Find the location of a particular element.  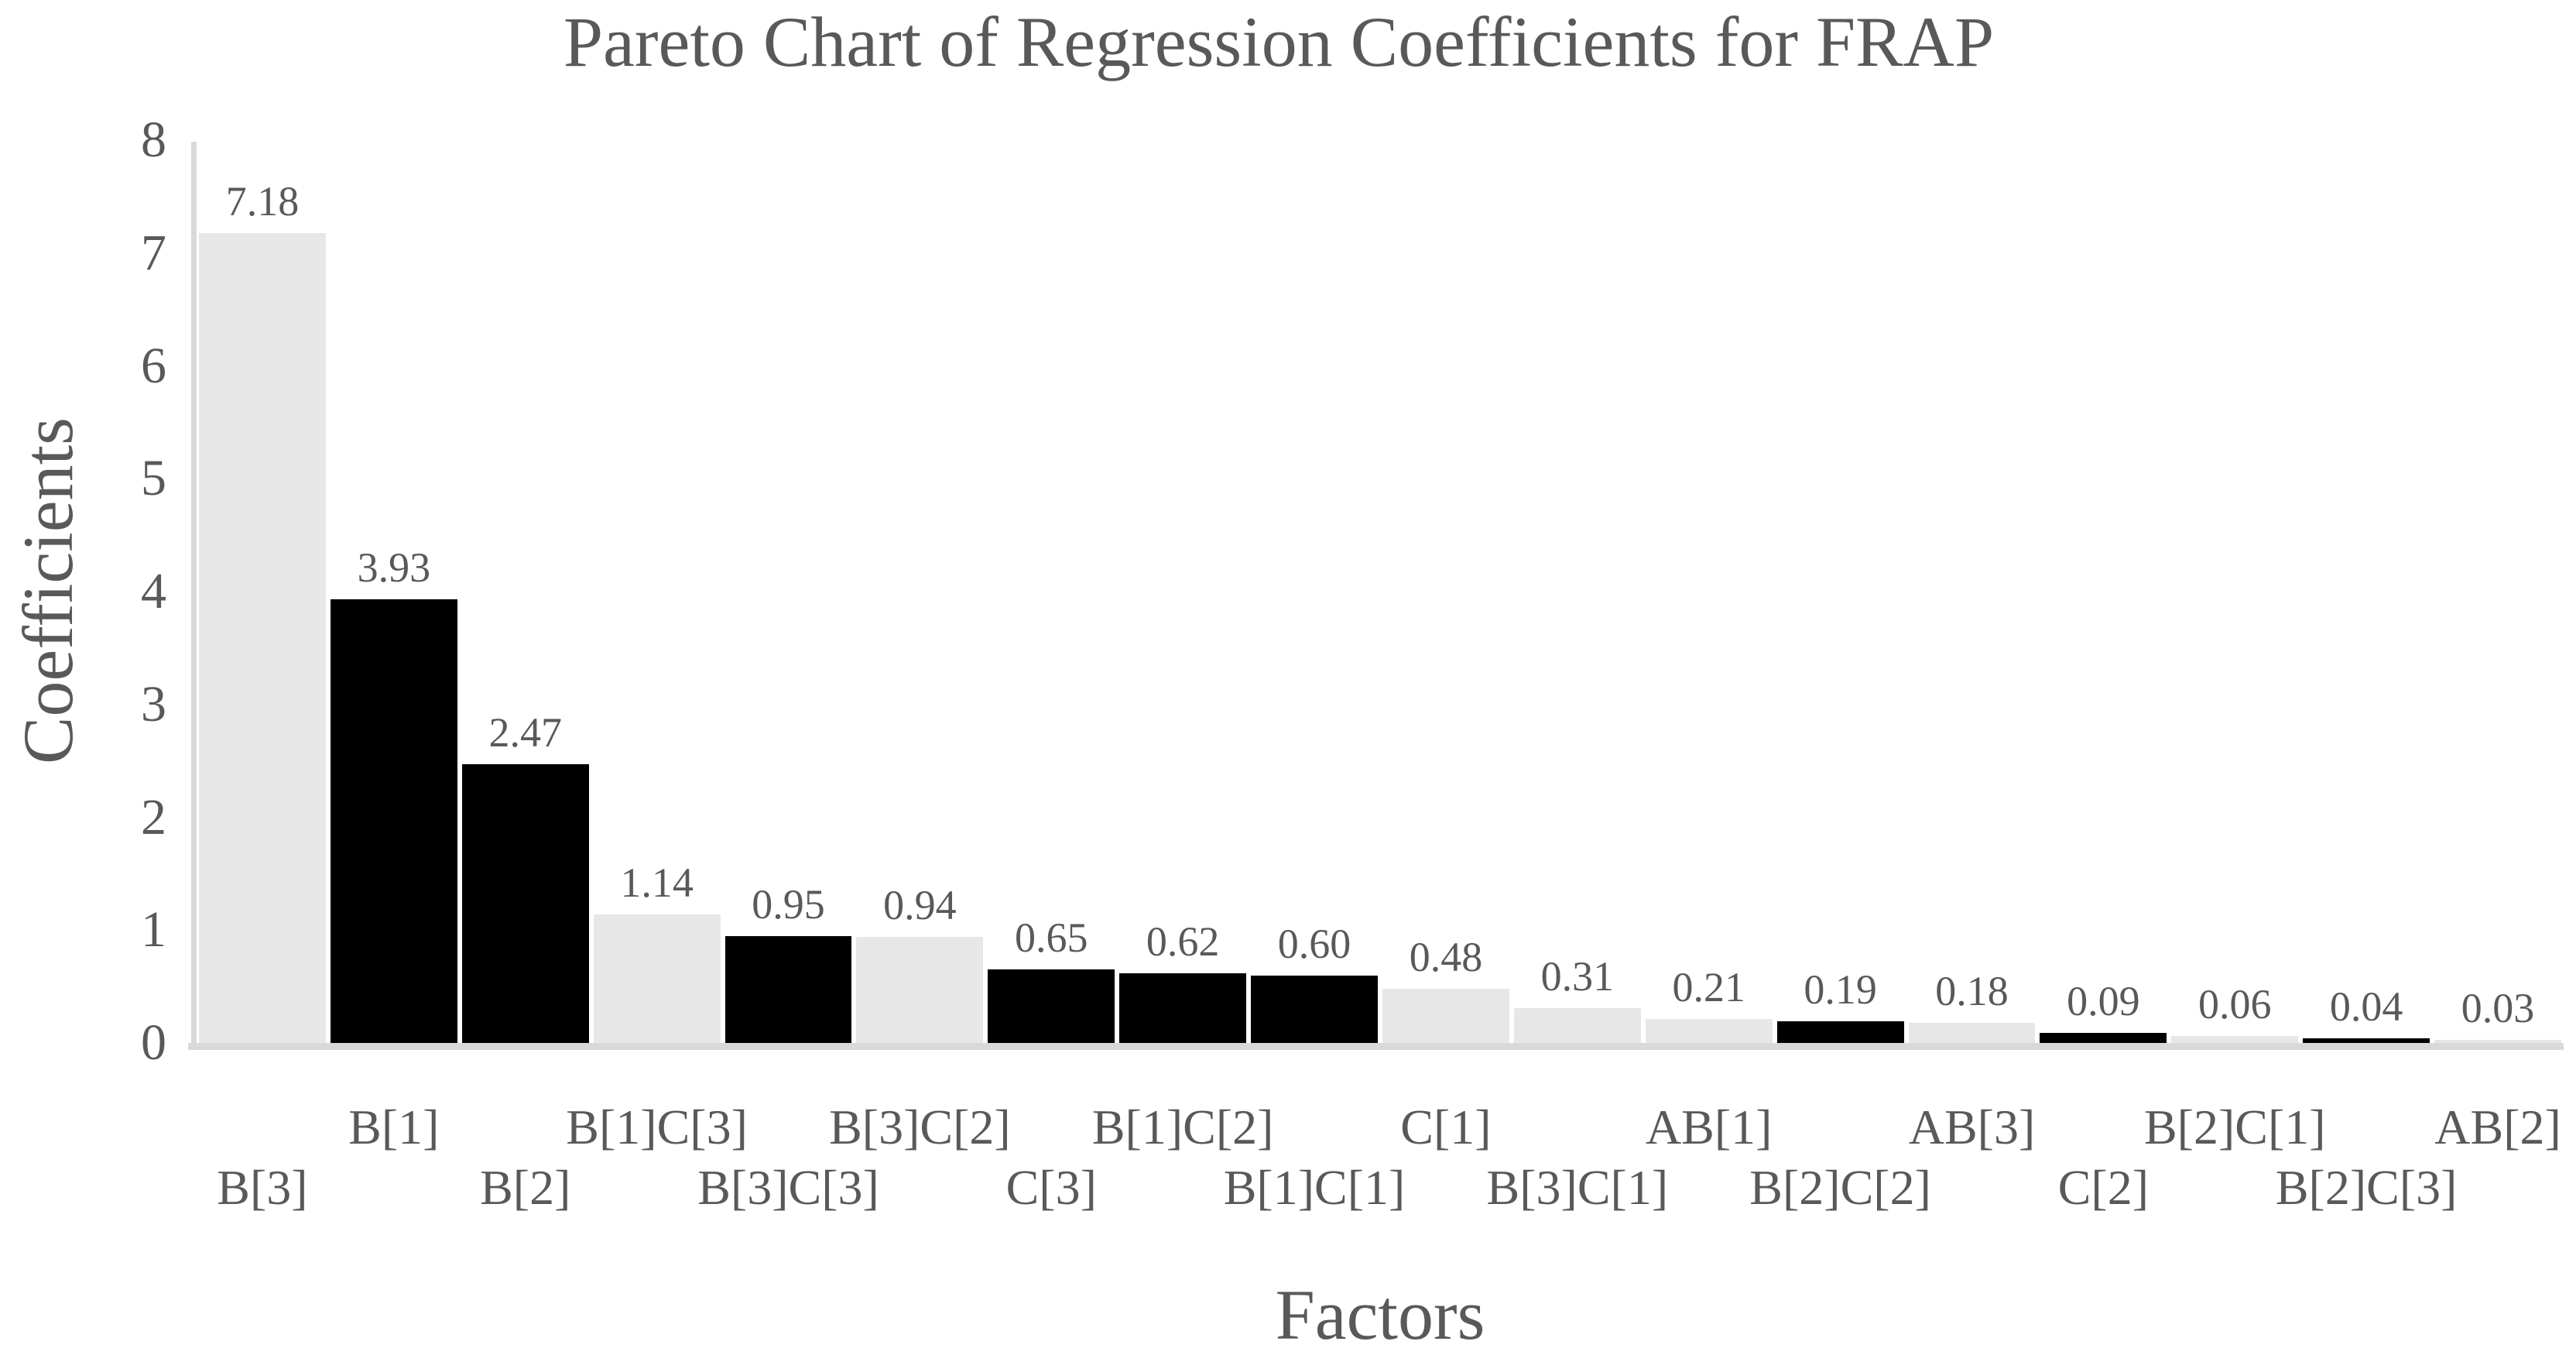

y-tick-label: 4 is located at coordinates (153, 591).